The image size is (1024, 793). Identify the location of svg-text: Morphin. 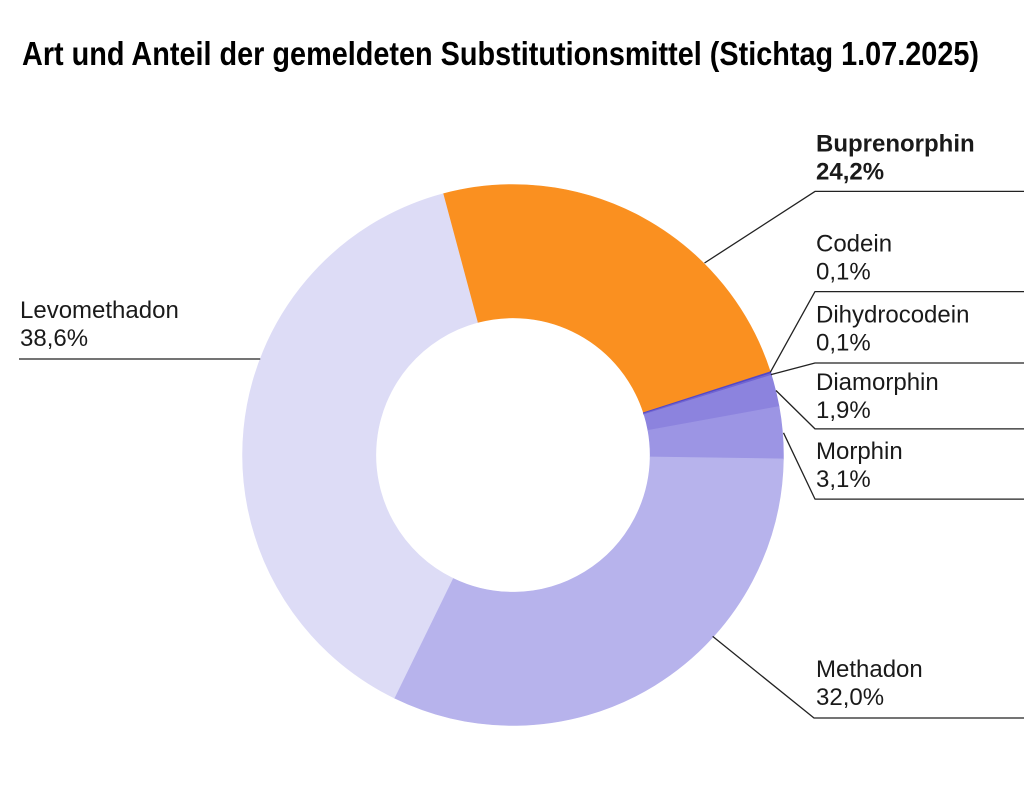
(859, 451).